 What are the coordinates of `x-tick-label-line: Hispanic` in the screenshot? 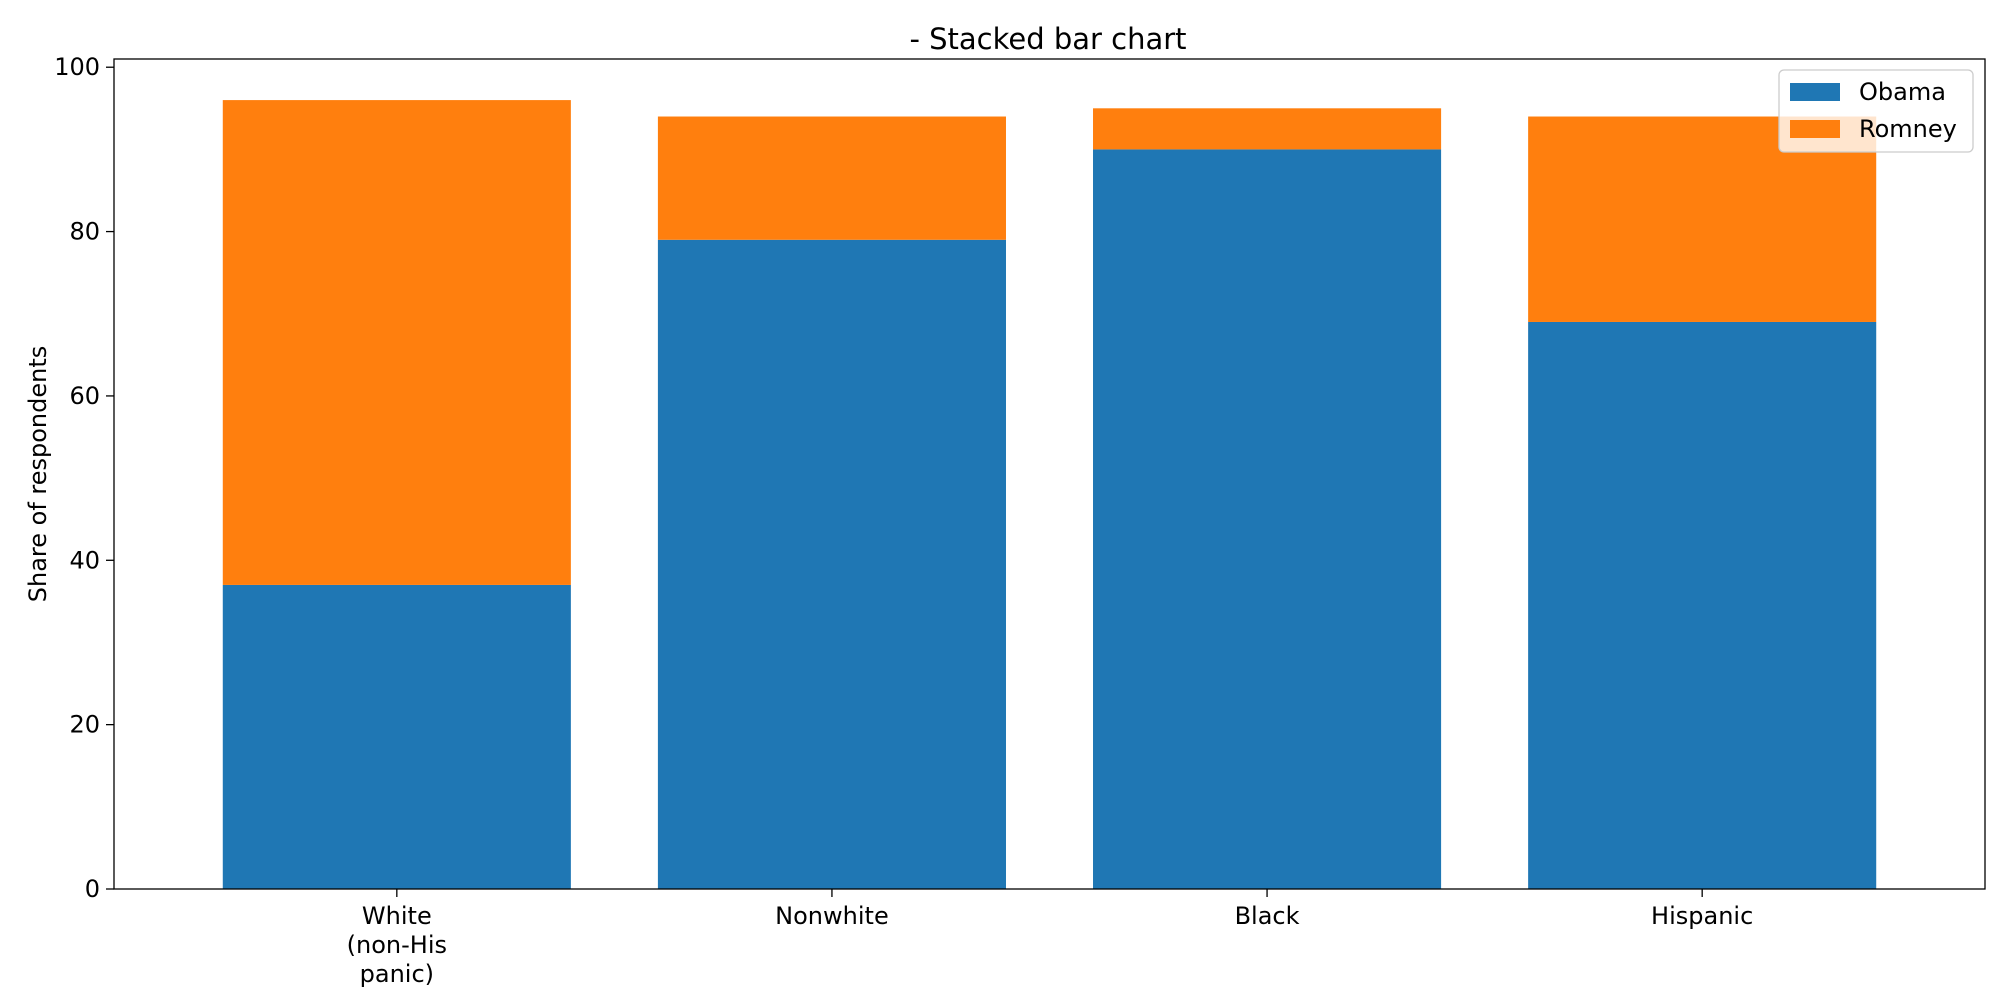 It's located at (1702, 916).